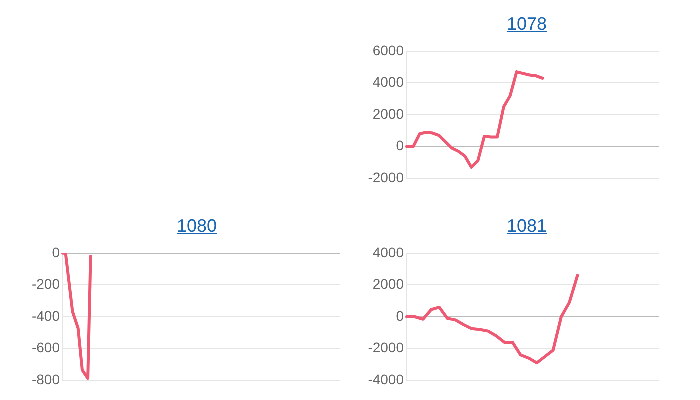  Describe the element at coordinates (527, 226) in the screenshot. I see `chart-title: 1081` at that location.